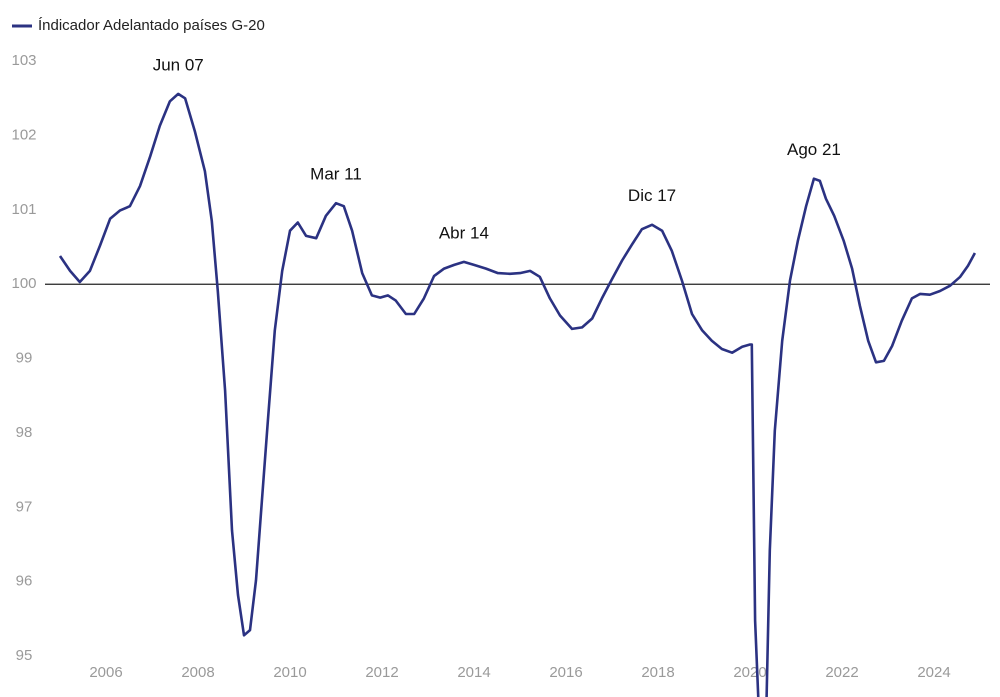 The height and width of the screenshot is (697, 1000). Describe the element at coordinates (23, 283) in the screenshot. I see `y-tick-label: 100` at that location.